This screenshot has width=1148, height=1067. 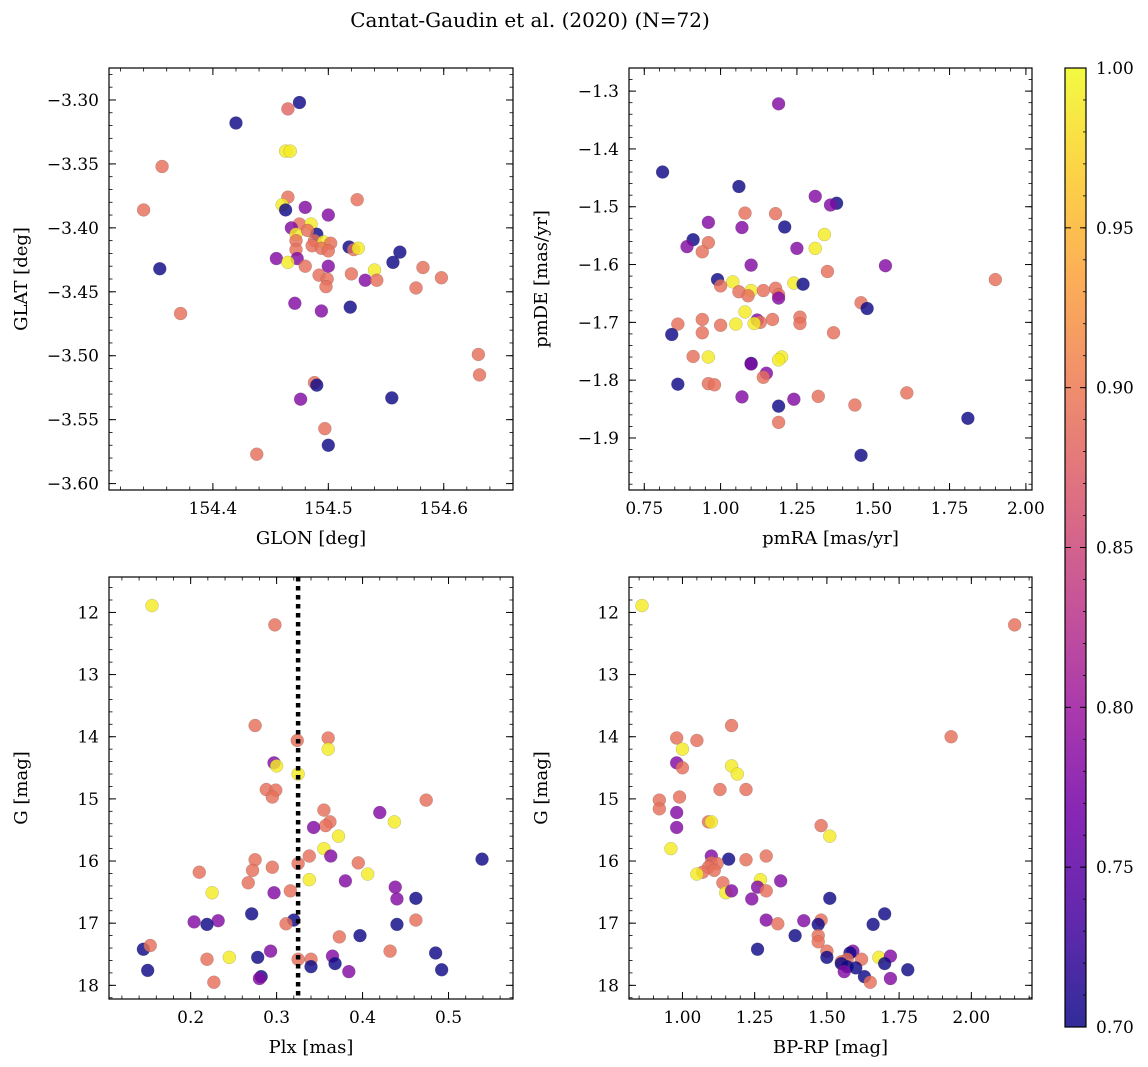 I want to click on x-axis-label: GLON [deg], so click(x=311, y=538).